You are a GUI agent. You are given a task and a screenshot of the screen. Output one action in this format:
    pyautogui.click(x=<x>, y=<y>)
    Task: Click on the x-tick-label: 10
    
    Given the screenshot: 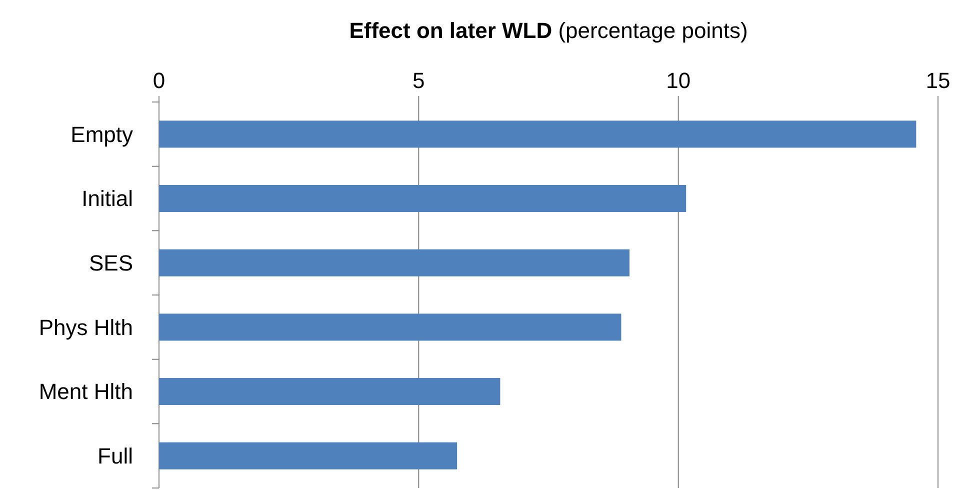 What is the action you would take?
    pyautogui.click(x=678, y=80)
    